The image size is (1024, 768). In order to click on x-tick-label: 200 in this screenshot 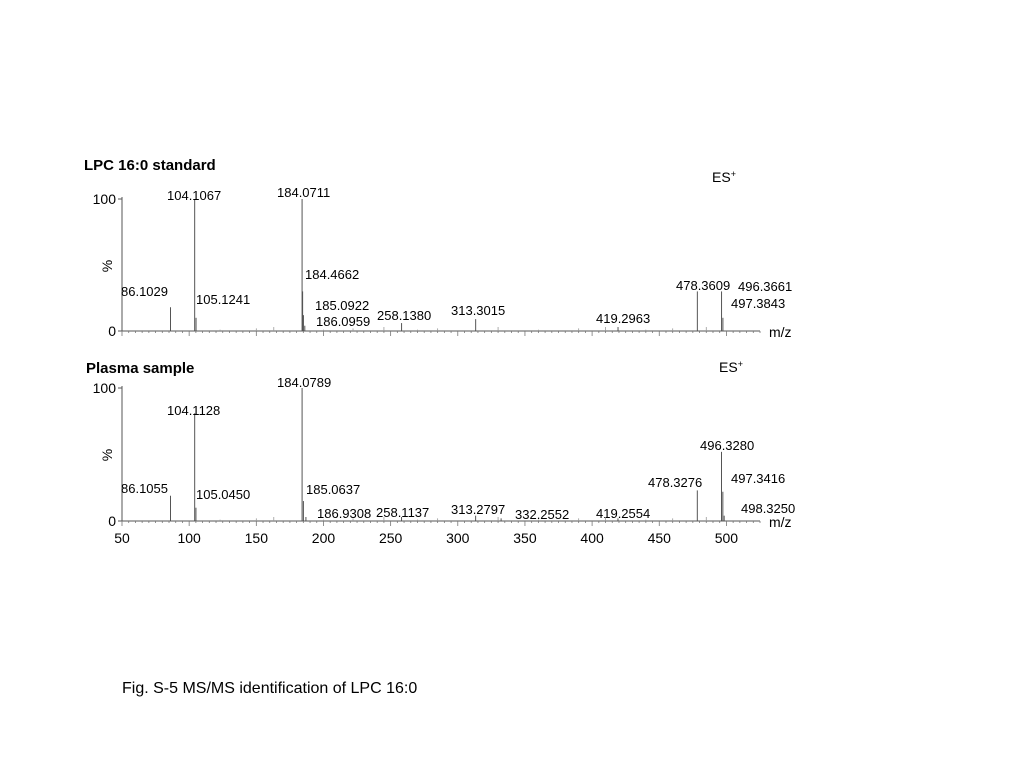, I will do `click(324, 538)`.